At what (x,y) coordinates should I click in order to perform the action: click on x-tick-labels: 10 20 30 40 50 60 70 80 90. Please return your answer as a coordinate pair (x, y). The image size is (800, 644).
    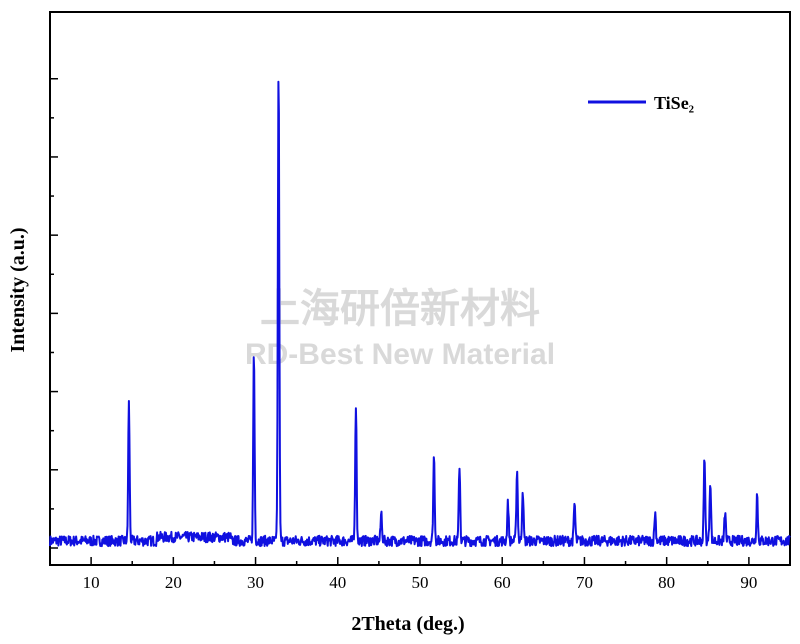
    Looking at the image, I should click on (420, 582).